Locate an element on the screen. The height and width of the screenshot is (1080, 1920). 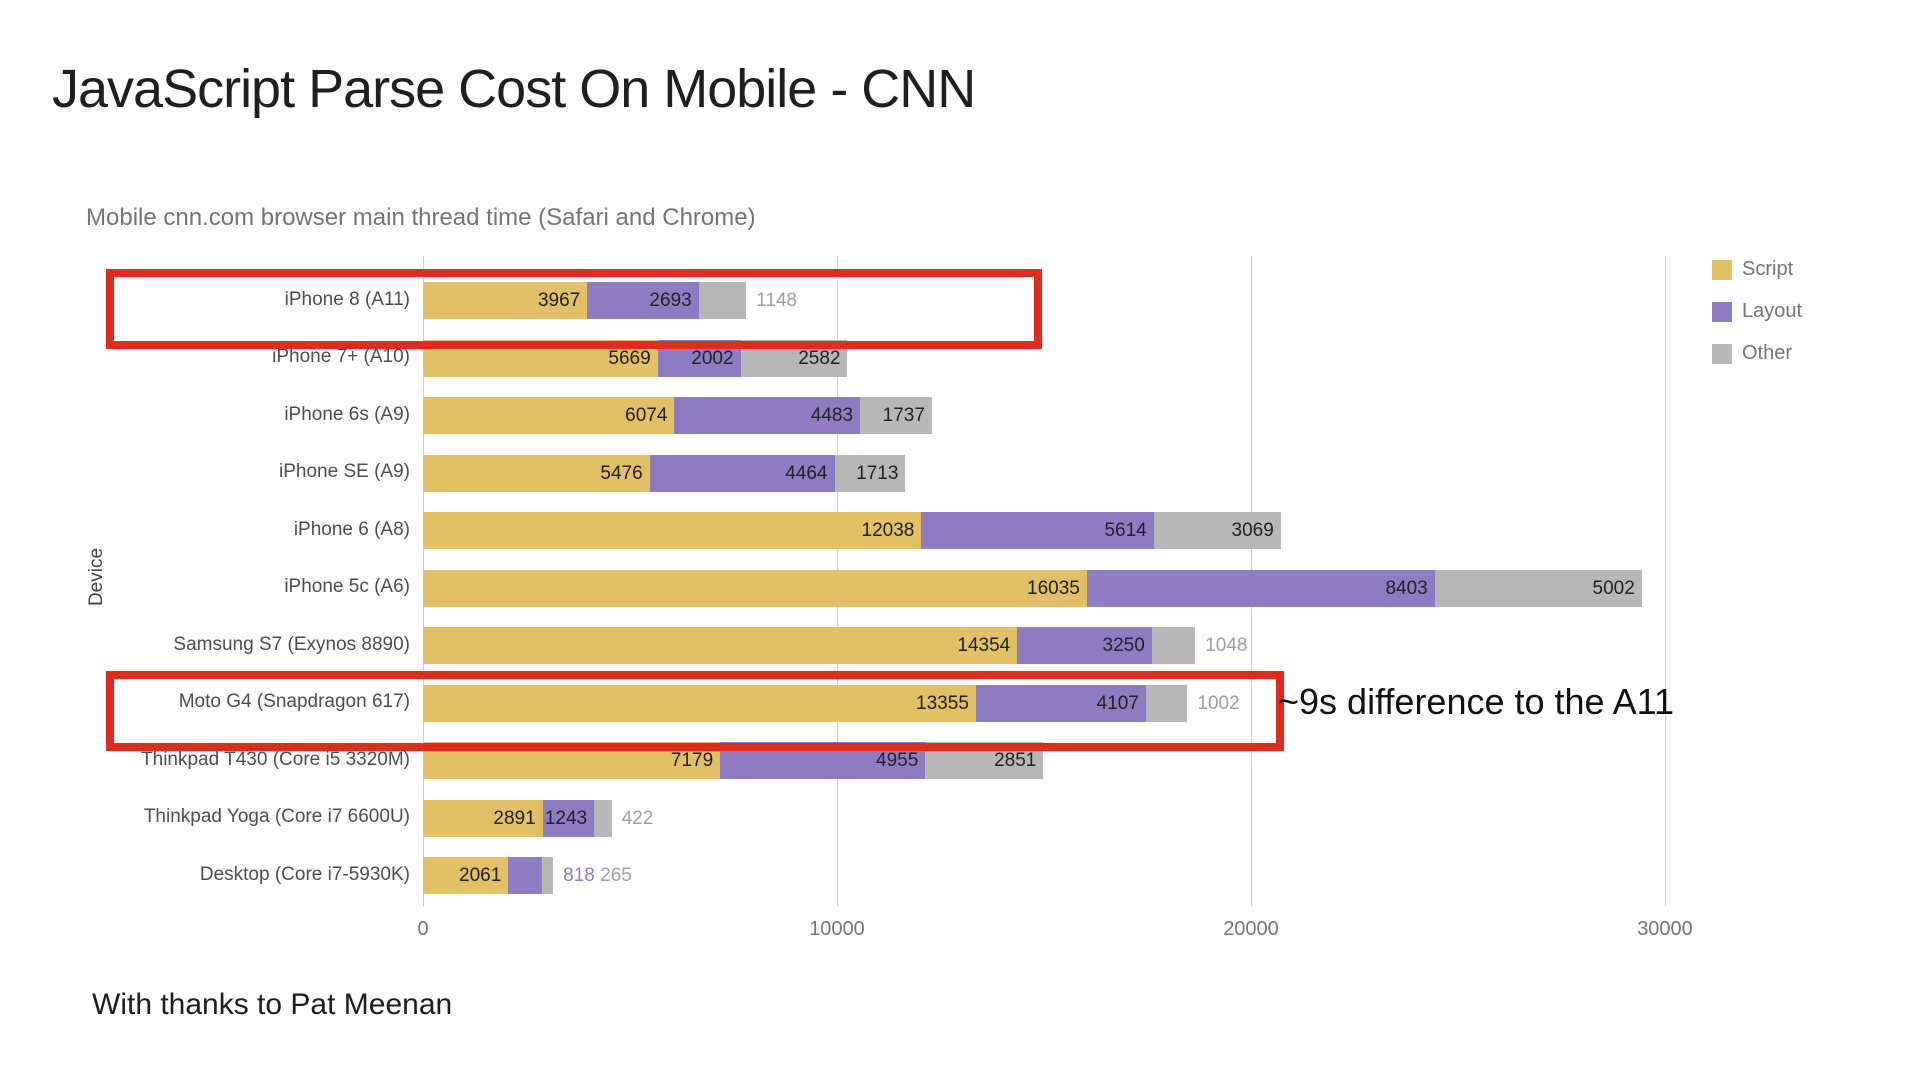
x-tick-label: 10000 is located at coordinates (837, 929).